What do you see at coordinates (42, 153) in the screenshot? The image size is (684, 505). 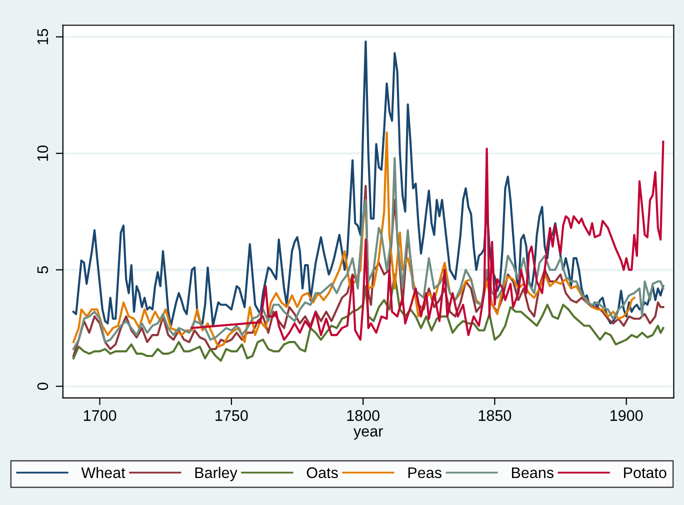 I see `y-tick-label: 10` at bounding box center [42, 153].